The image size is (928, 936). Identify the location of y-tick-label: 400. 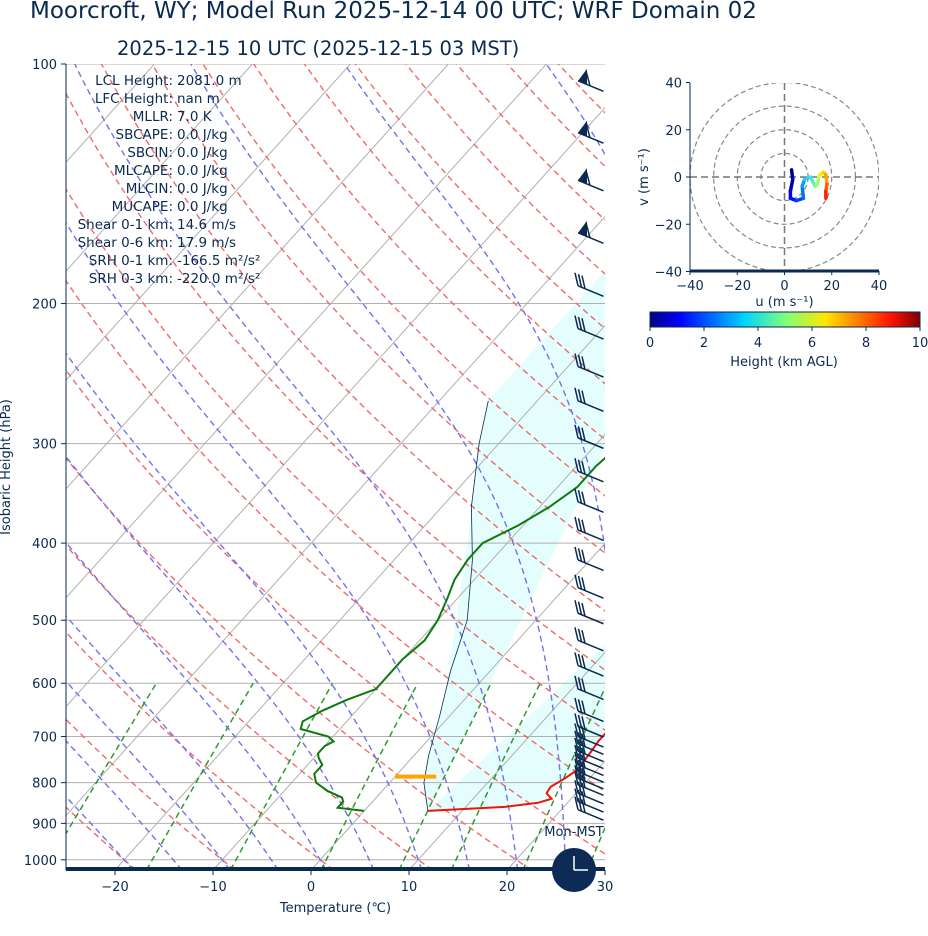
(44, 544).